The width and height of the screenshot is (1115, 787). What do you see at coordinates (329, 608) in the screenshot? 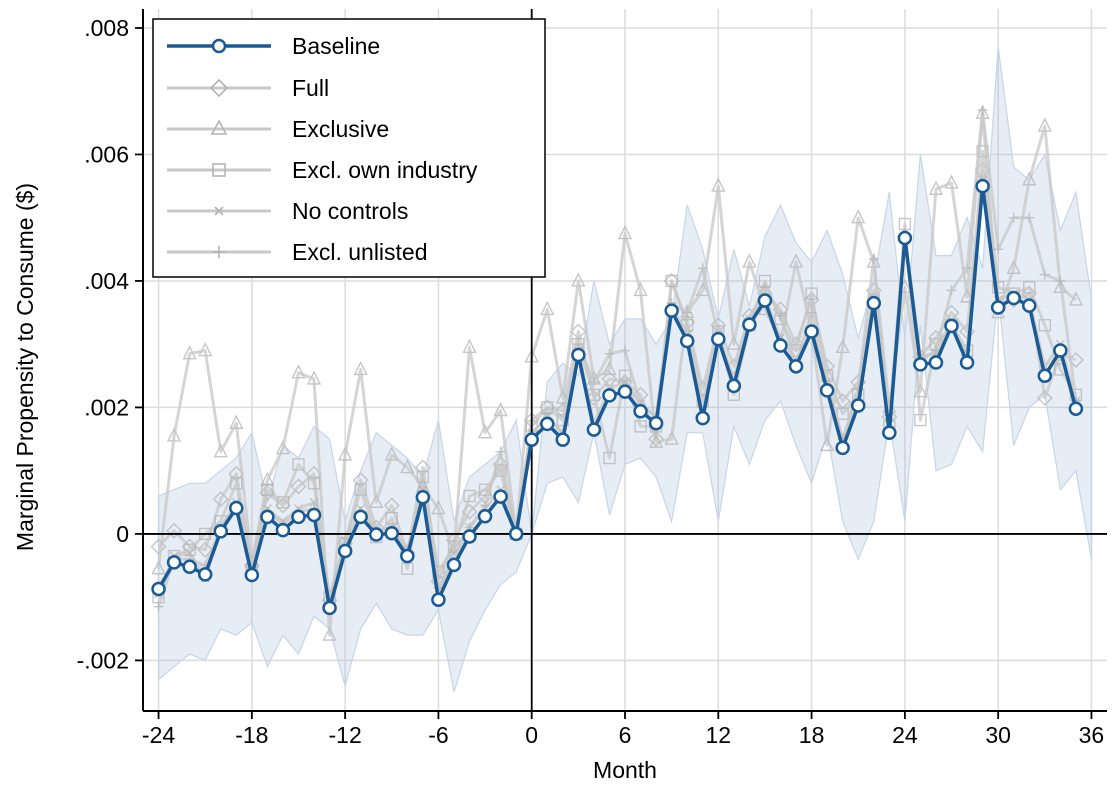
I see `point-baseline--13` at bounding box center [329, 608].